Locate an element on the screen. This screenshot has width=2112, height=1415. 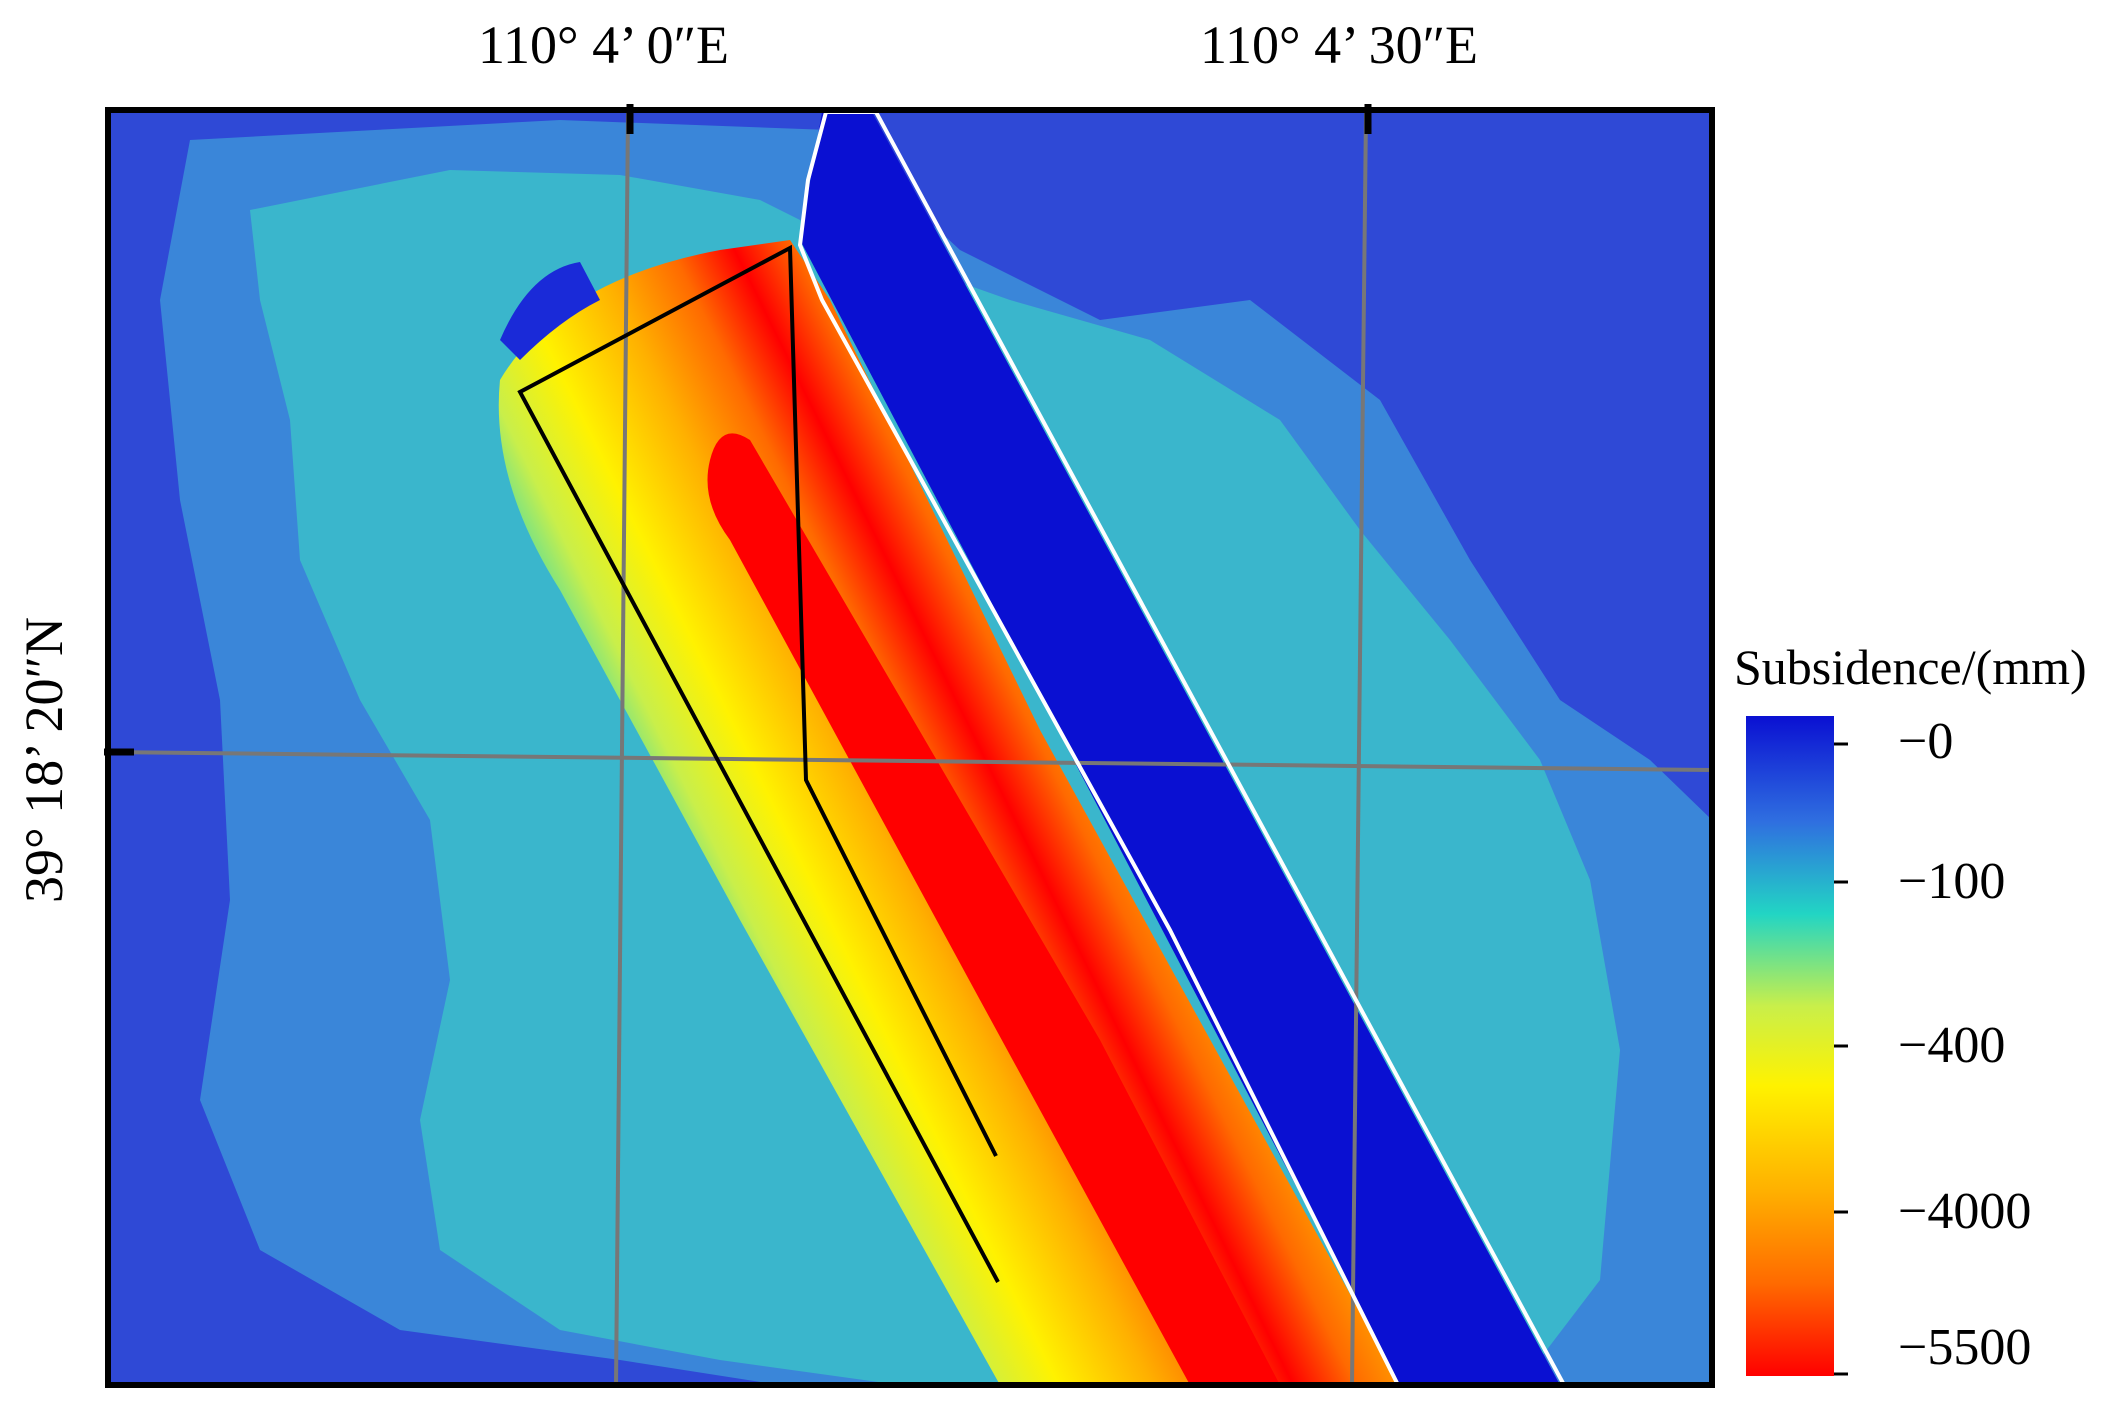
legend-tick-label-1: −100 is located at coordinates (1952, 881).